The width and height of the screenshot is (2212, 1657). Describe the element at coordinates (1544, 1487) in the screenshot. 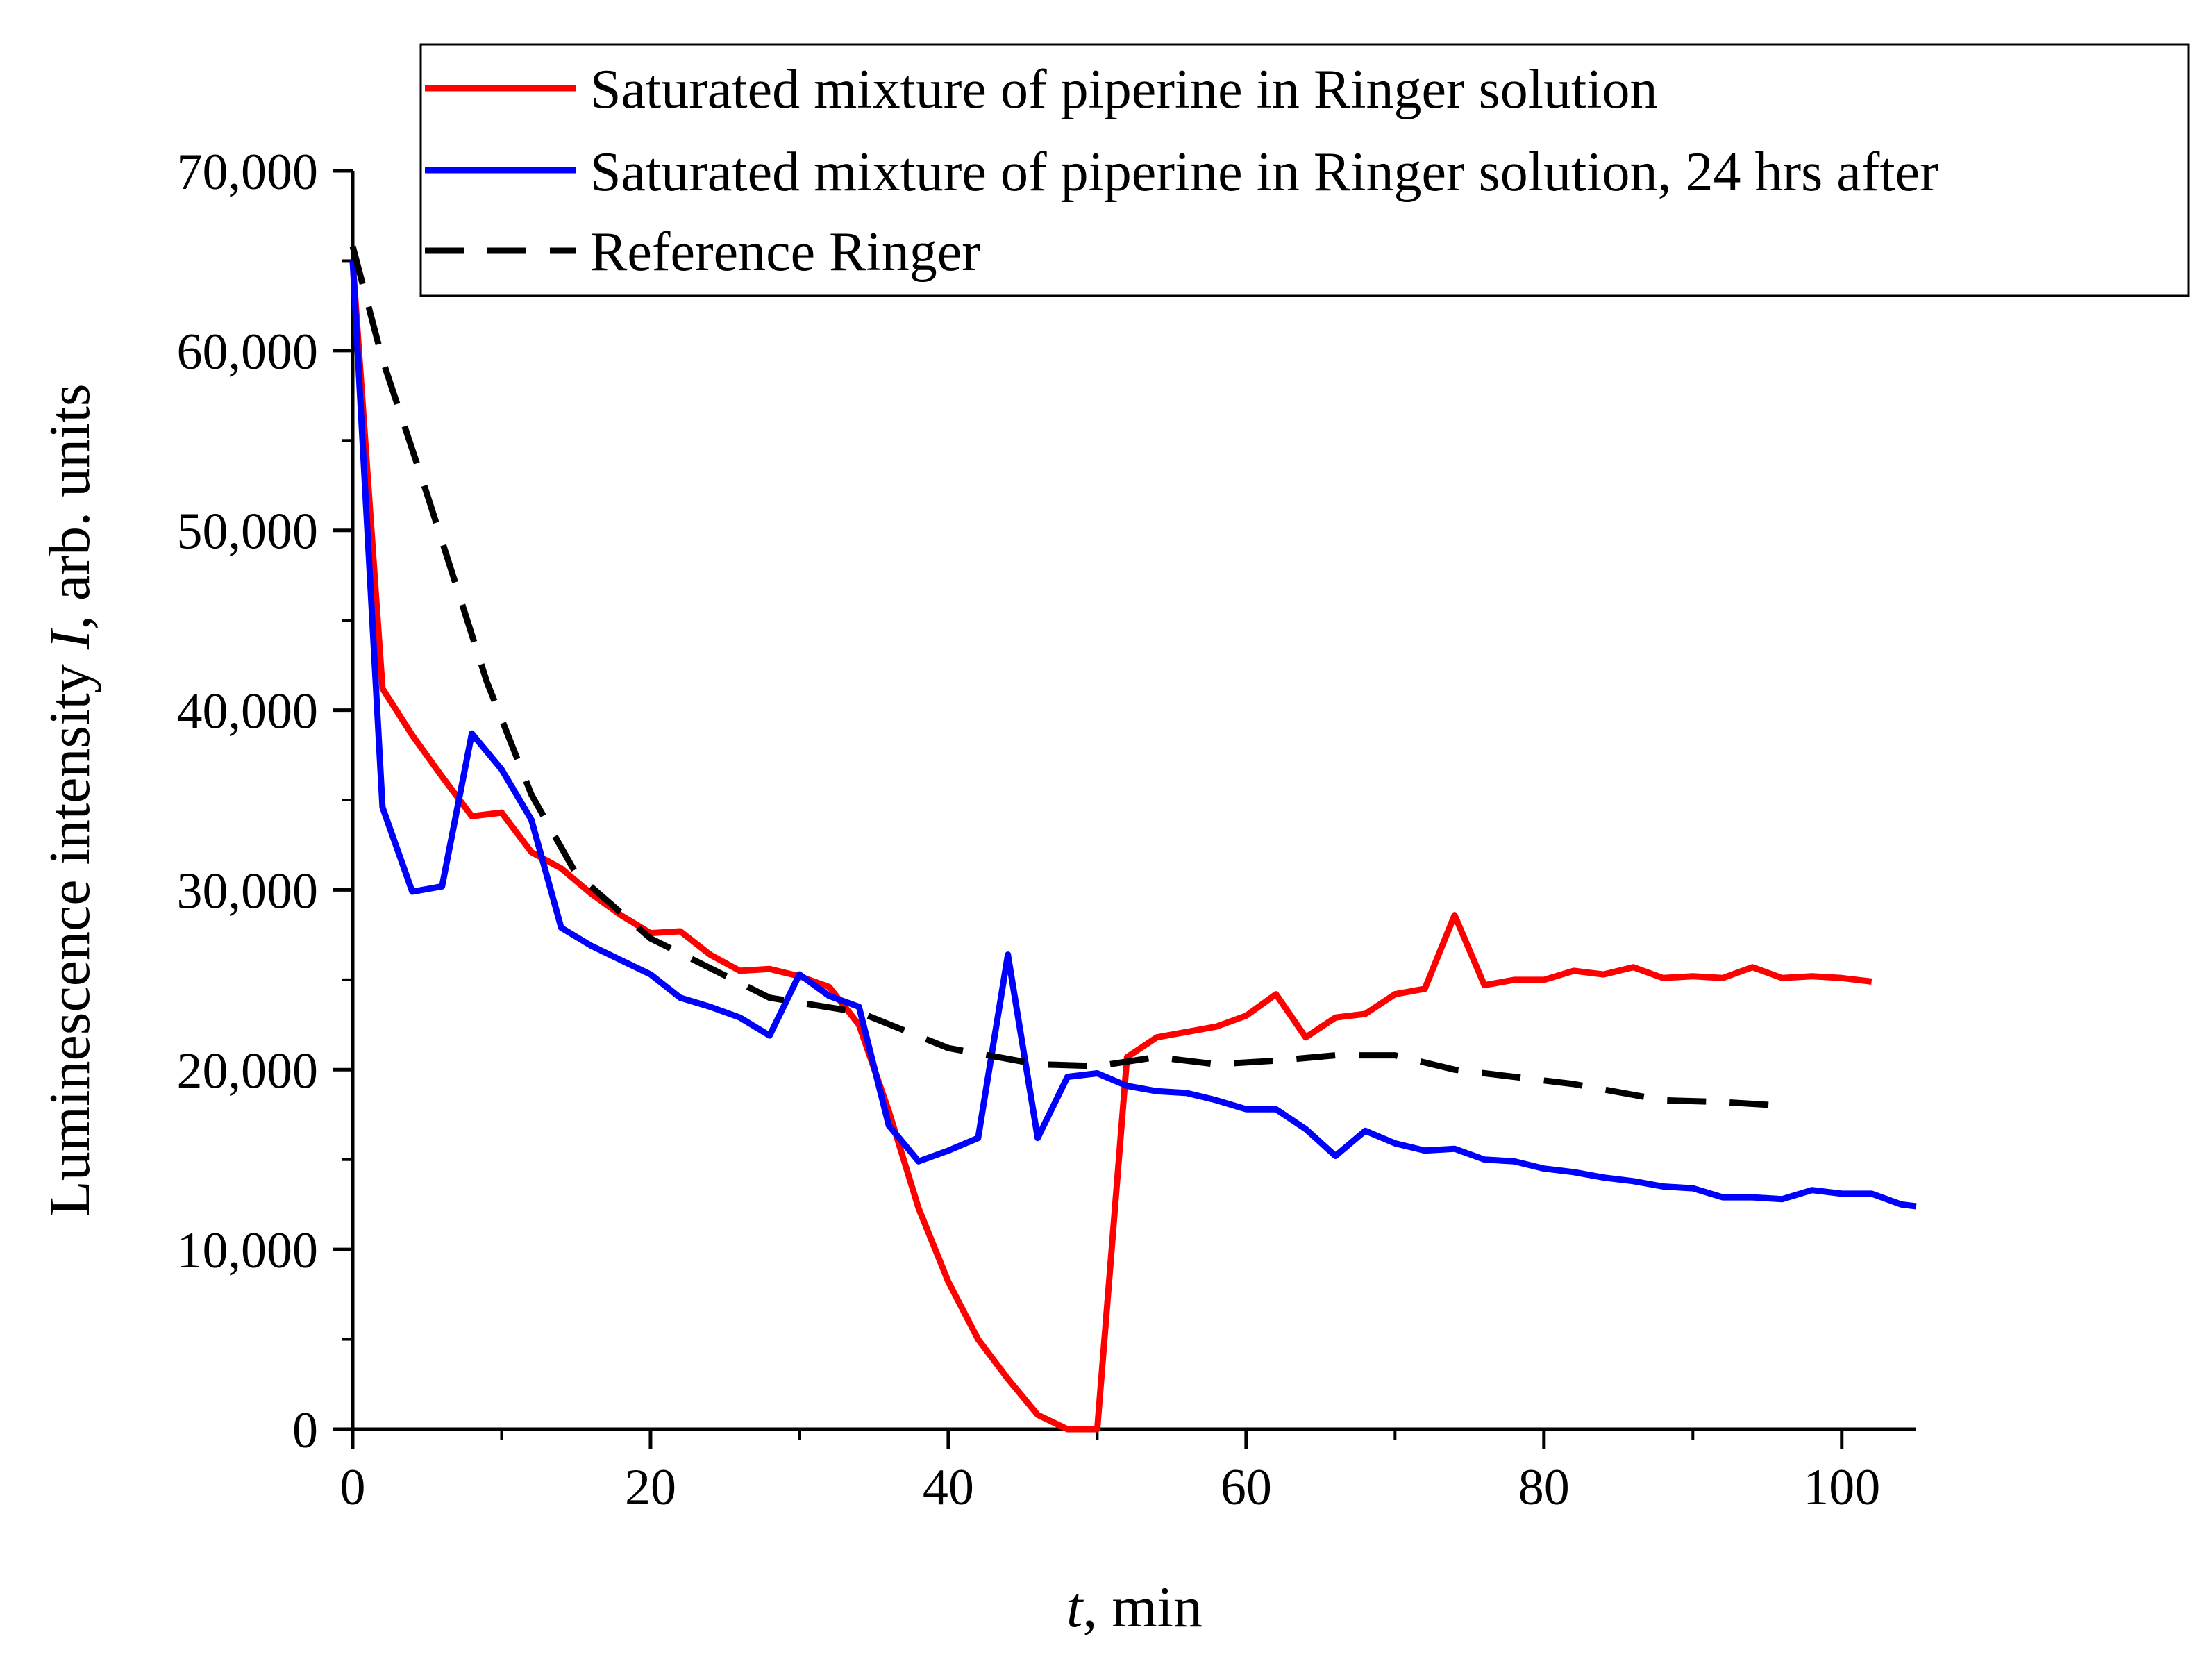

I see `x-tick-label-4: 80` at that location.